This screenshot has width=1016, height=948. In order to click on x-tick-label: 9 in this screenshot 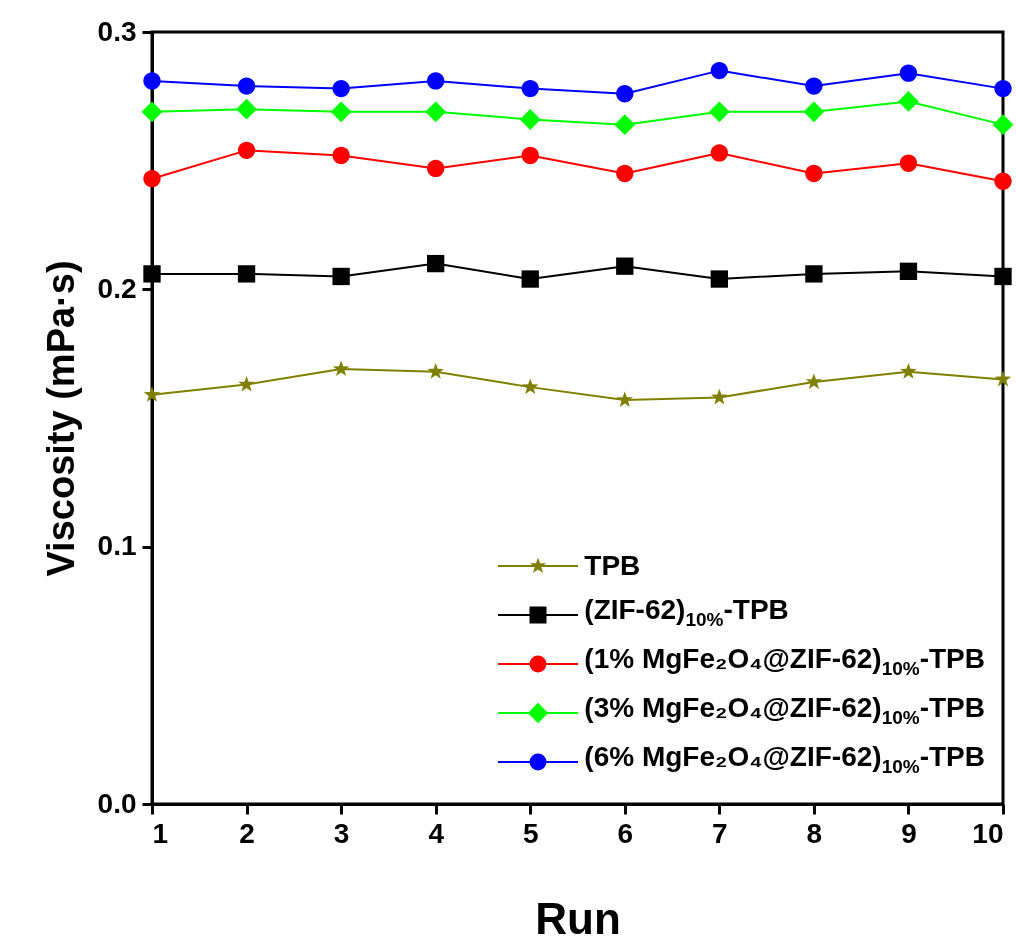, I will do `click(909, 833)`.